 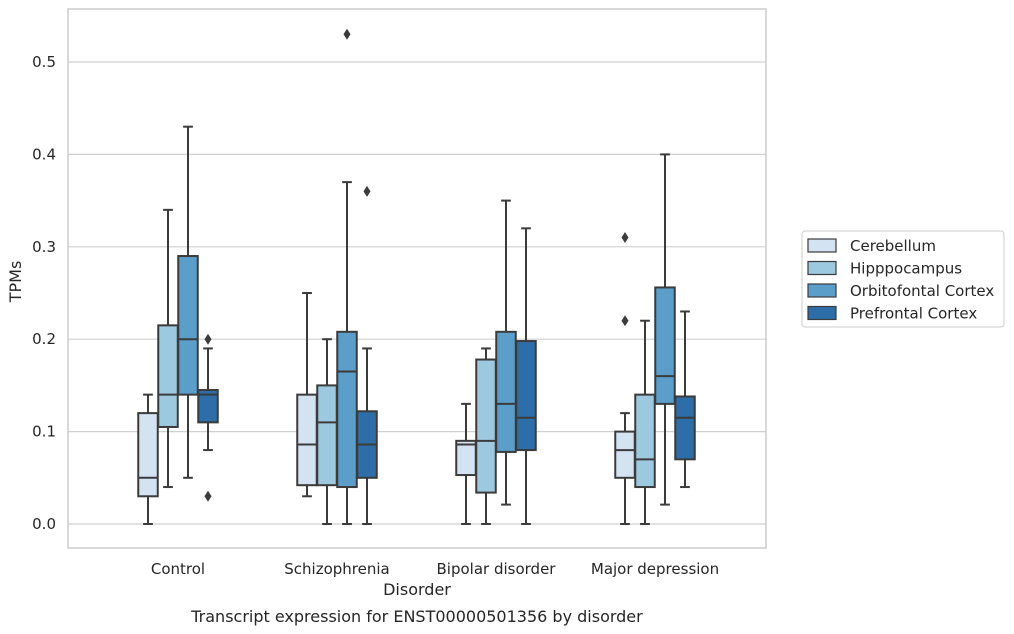 What do you see at coordinates (44, 62) in the screenshot?
I see `y-tick-label: 0.5` at bounding box center [44, 62].